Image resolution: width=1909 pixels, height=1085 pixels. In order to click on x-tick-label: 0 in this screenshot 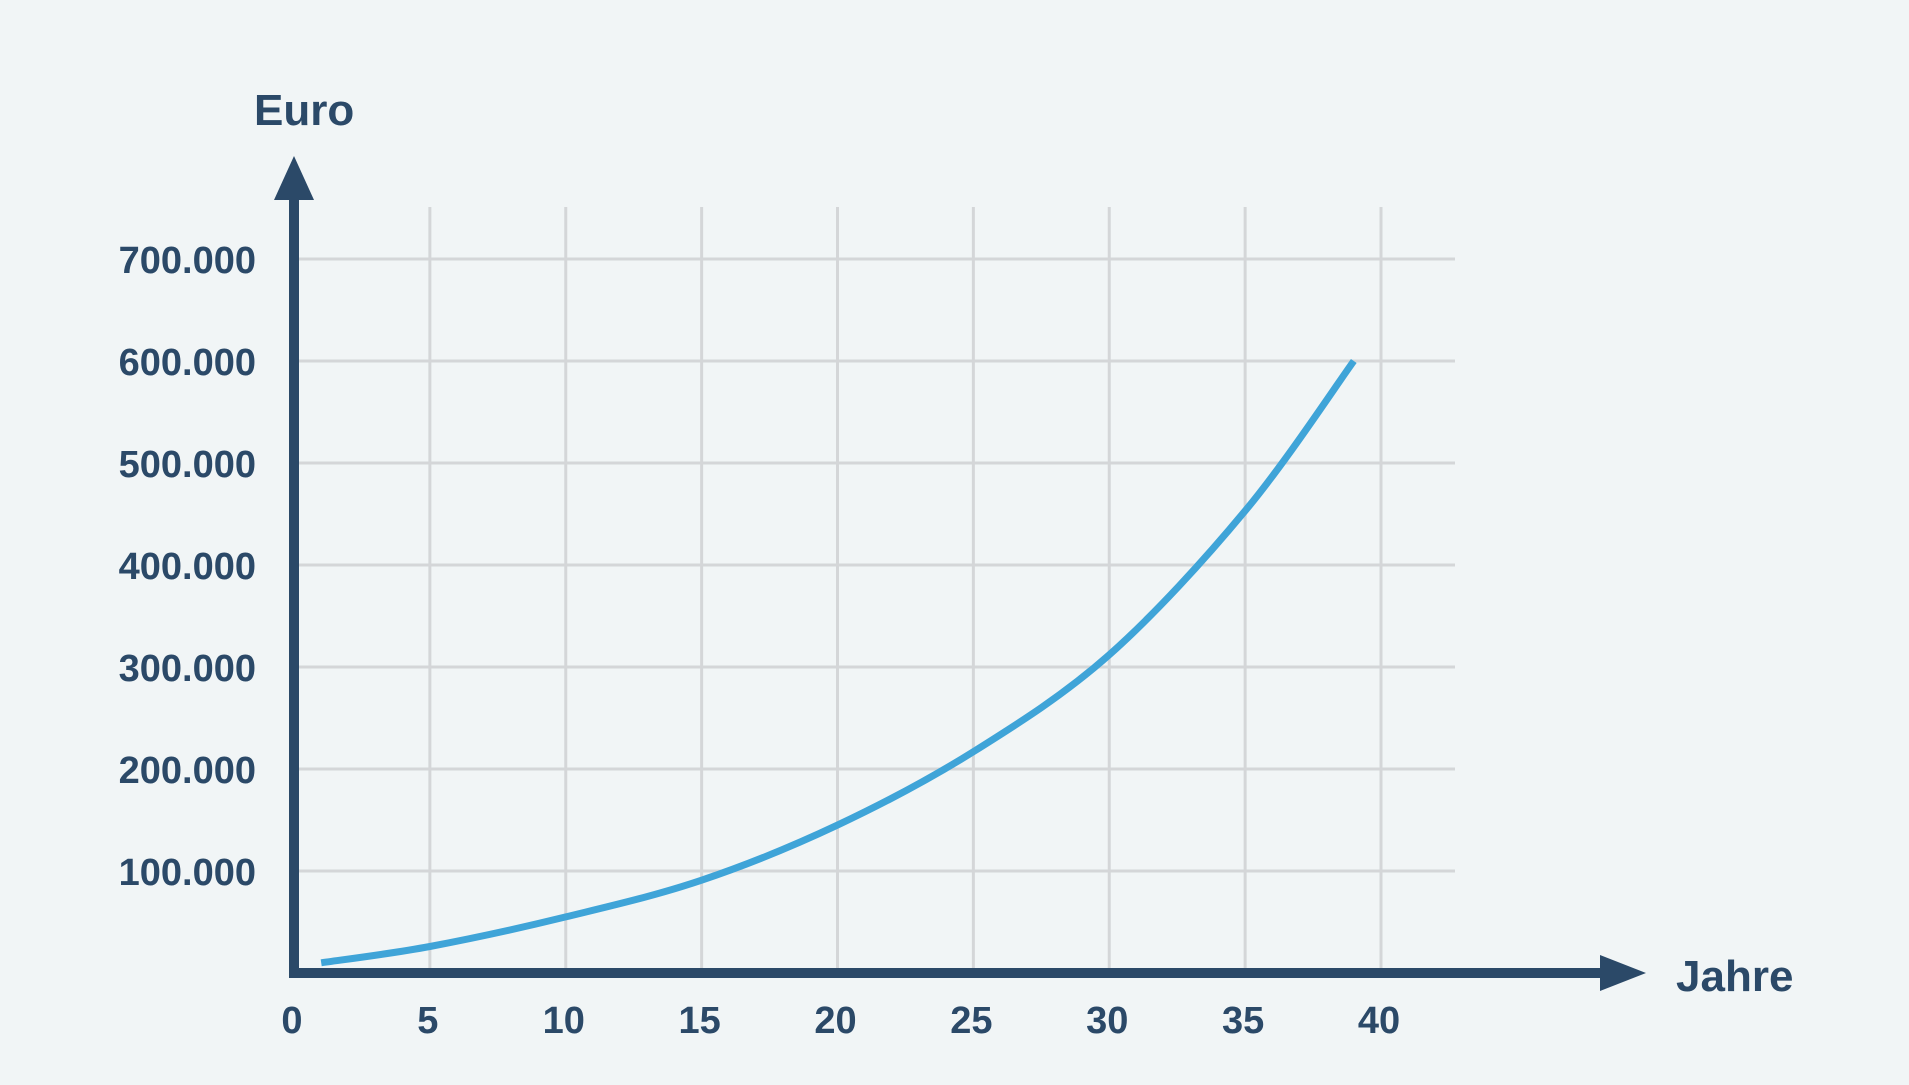, I will do `click(291, 1021)`.